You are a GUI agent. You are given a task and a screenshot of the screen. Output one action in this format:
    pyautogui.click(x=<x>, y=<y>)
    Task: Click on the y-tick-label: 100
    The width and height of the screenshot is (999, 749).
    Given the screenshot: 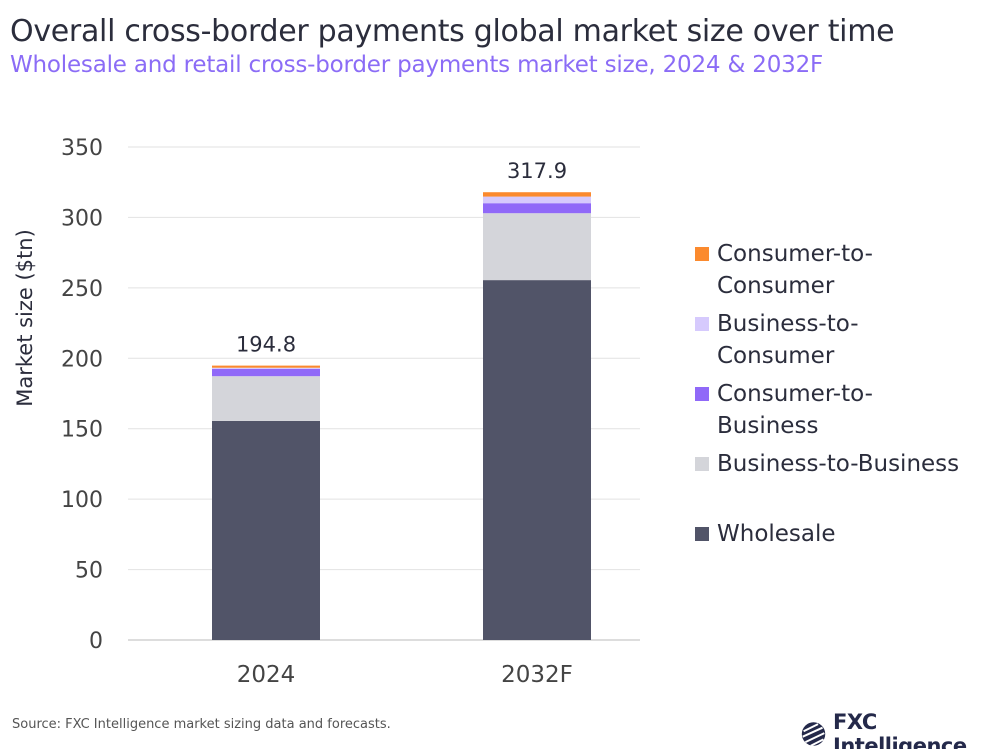 What is the action you would take?
    pyautogui.click(x=82, y=500)
    